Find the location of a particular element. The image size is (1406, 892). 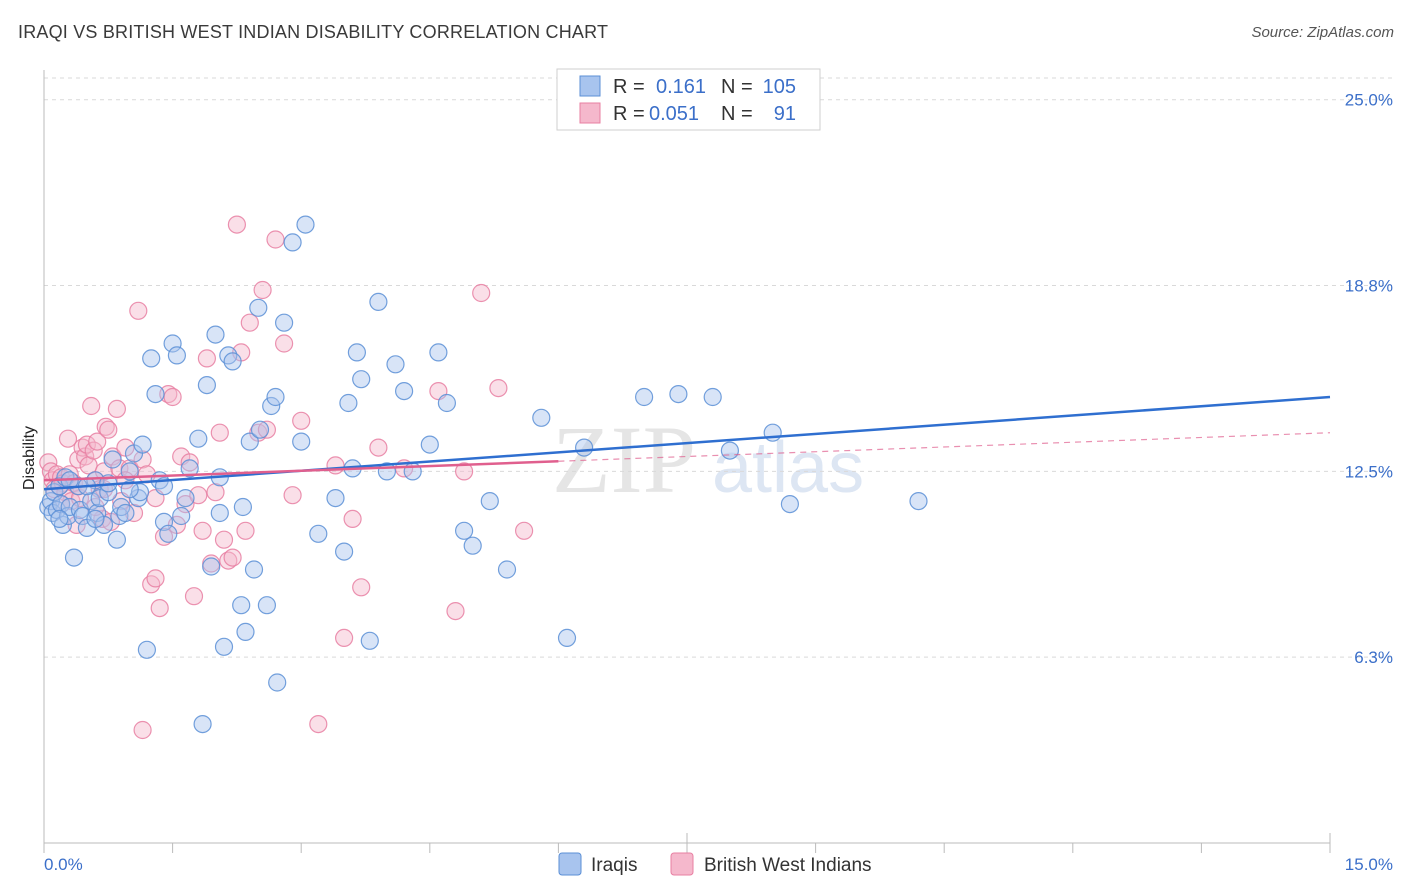

y-tick-label: 18.8% is located at coordinates (1369, 286).